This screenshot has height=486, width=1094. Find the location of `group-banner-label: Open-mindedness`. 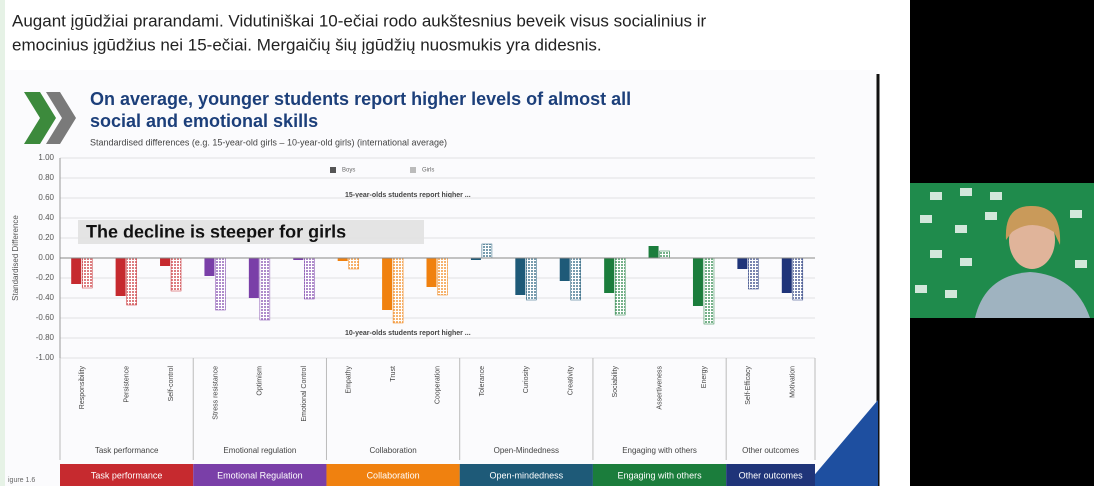

group-banner-label: Open-mindedness is located at coordinates (527, 475).